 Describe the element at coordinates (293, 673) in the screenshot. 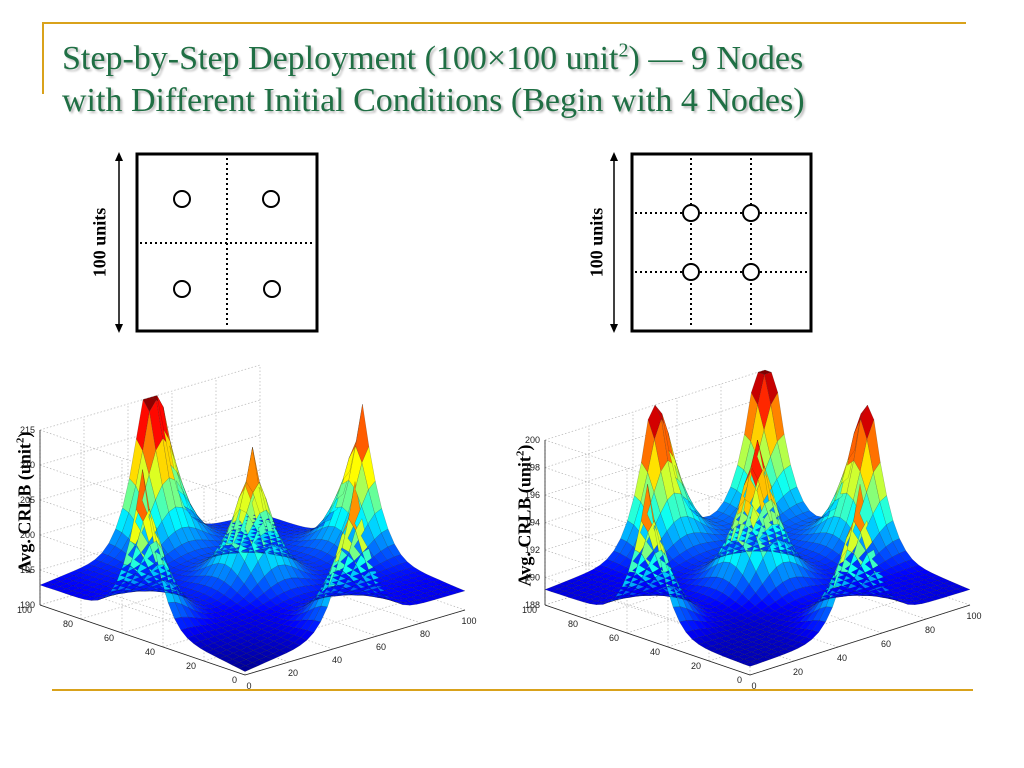

I see `chart-left-x-tick: 20` at that location.